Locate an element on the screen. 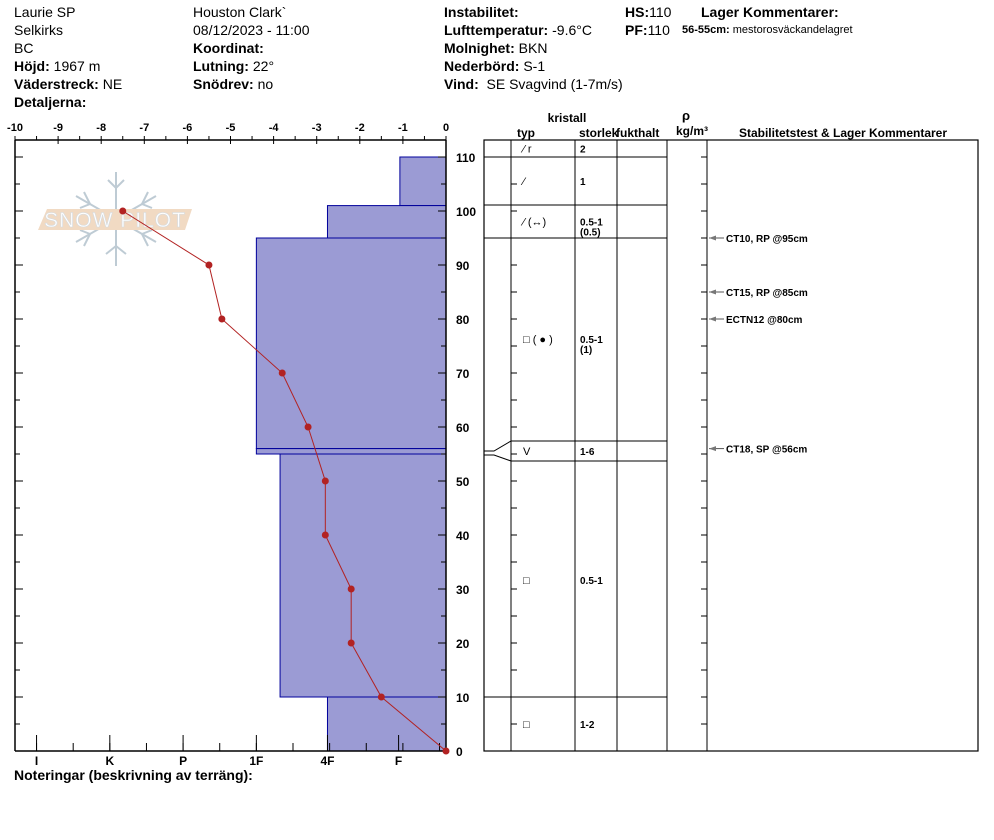 This screenshot has height=840, width=994. details: Detaljerna: is located at coordinates (50, 102).